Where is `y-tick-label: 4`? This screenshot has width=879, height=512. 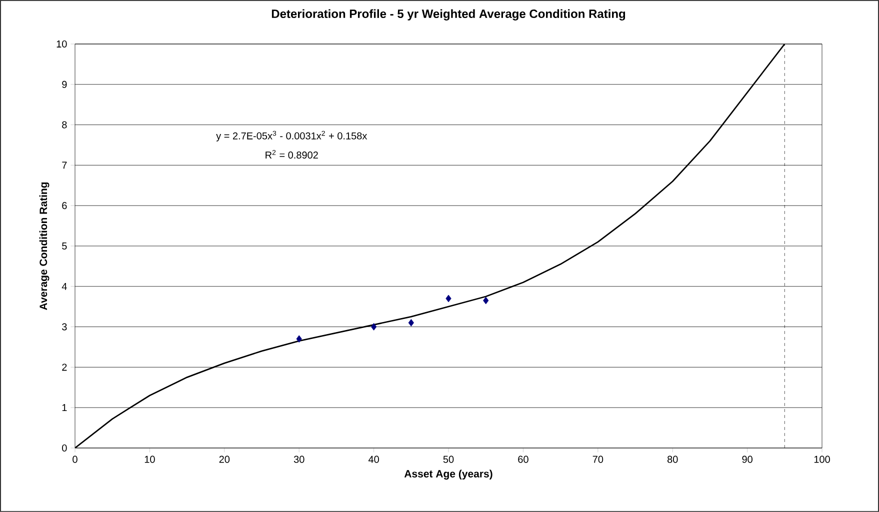 y-tick-label: 4 is located at coordinates (64, 286).